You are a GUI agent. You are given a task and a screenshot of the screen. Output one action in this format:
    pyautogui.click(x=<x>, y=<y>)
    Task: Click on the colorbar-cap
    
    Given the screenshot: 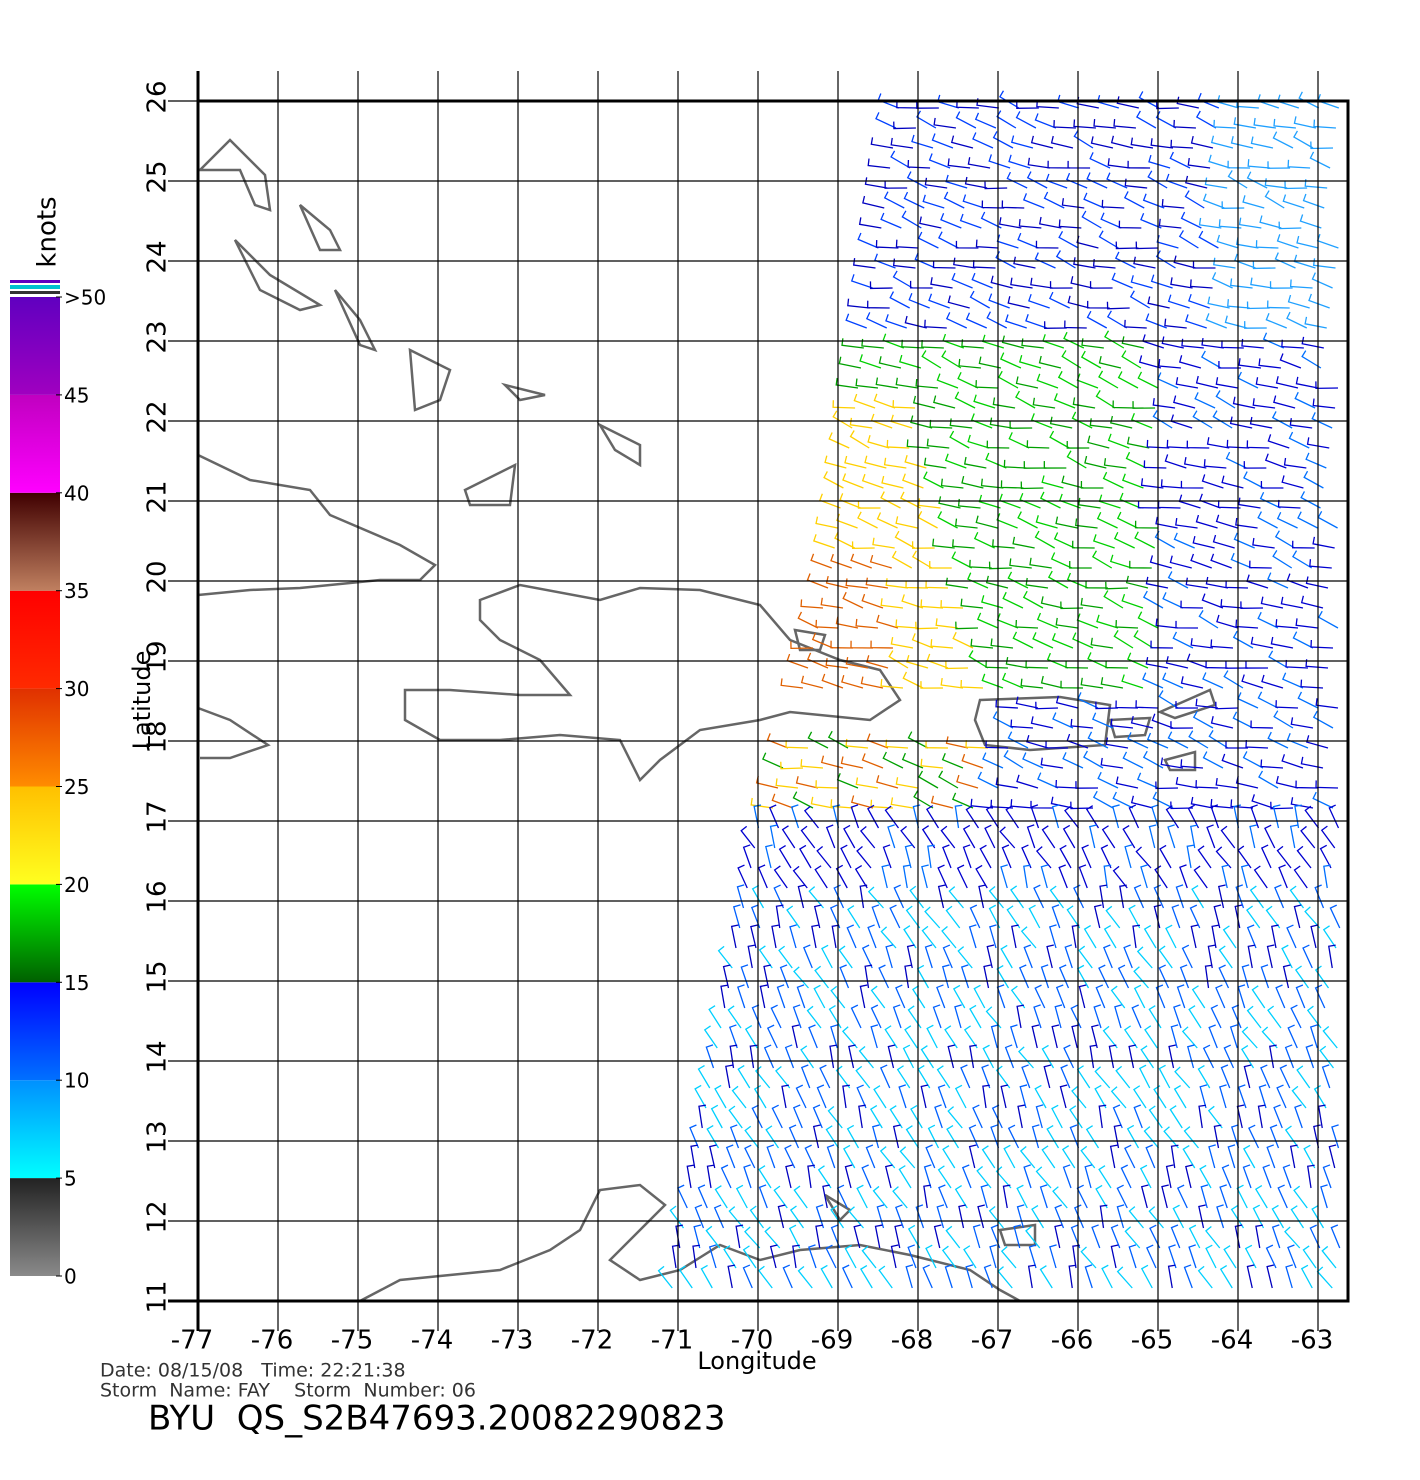 What is the action you would take?
    pyautogui.click(x=35, y=281)
    